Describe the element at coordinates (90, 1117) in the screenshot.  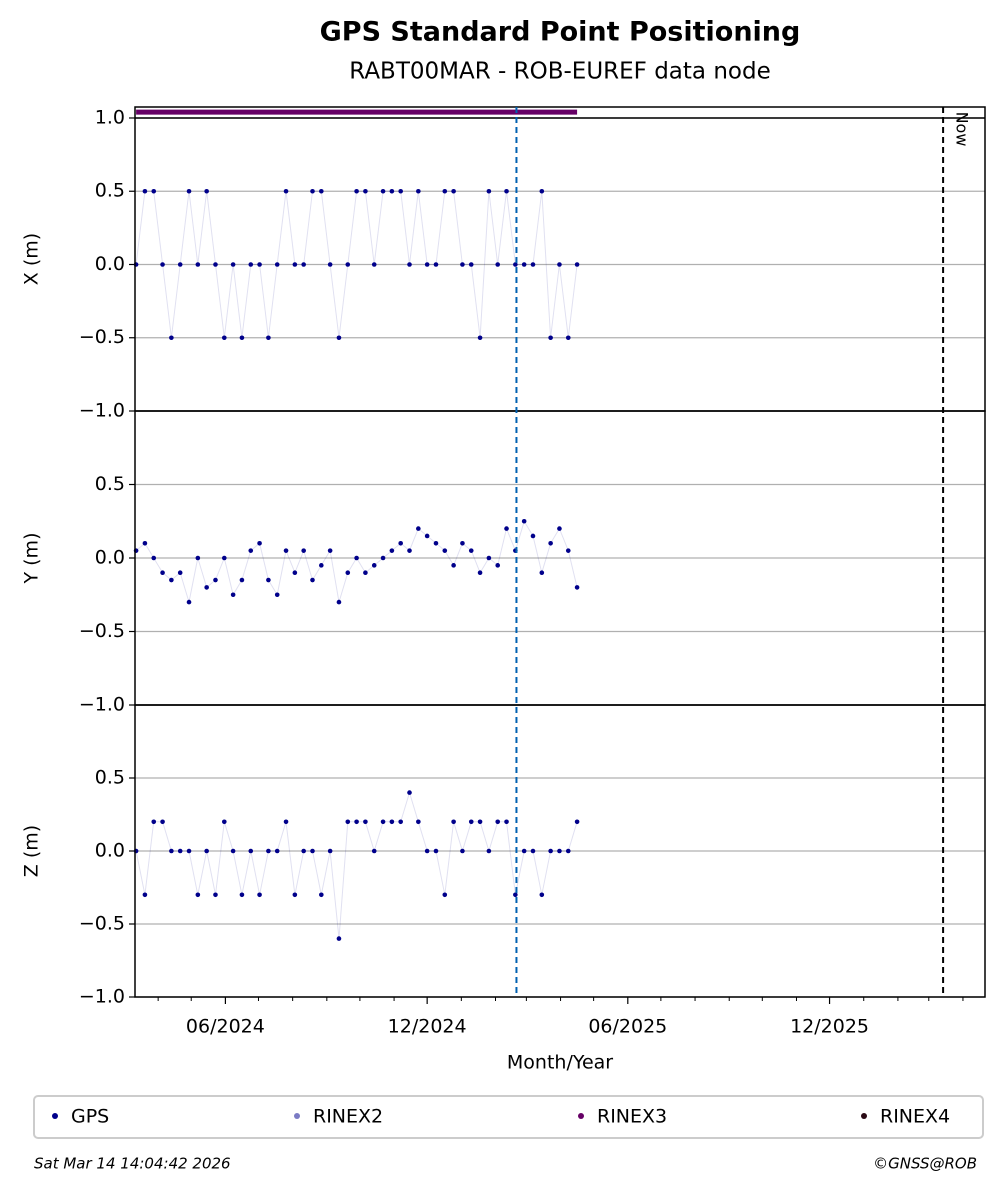
I see `legend-label: GPS` at that location.